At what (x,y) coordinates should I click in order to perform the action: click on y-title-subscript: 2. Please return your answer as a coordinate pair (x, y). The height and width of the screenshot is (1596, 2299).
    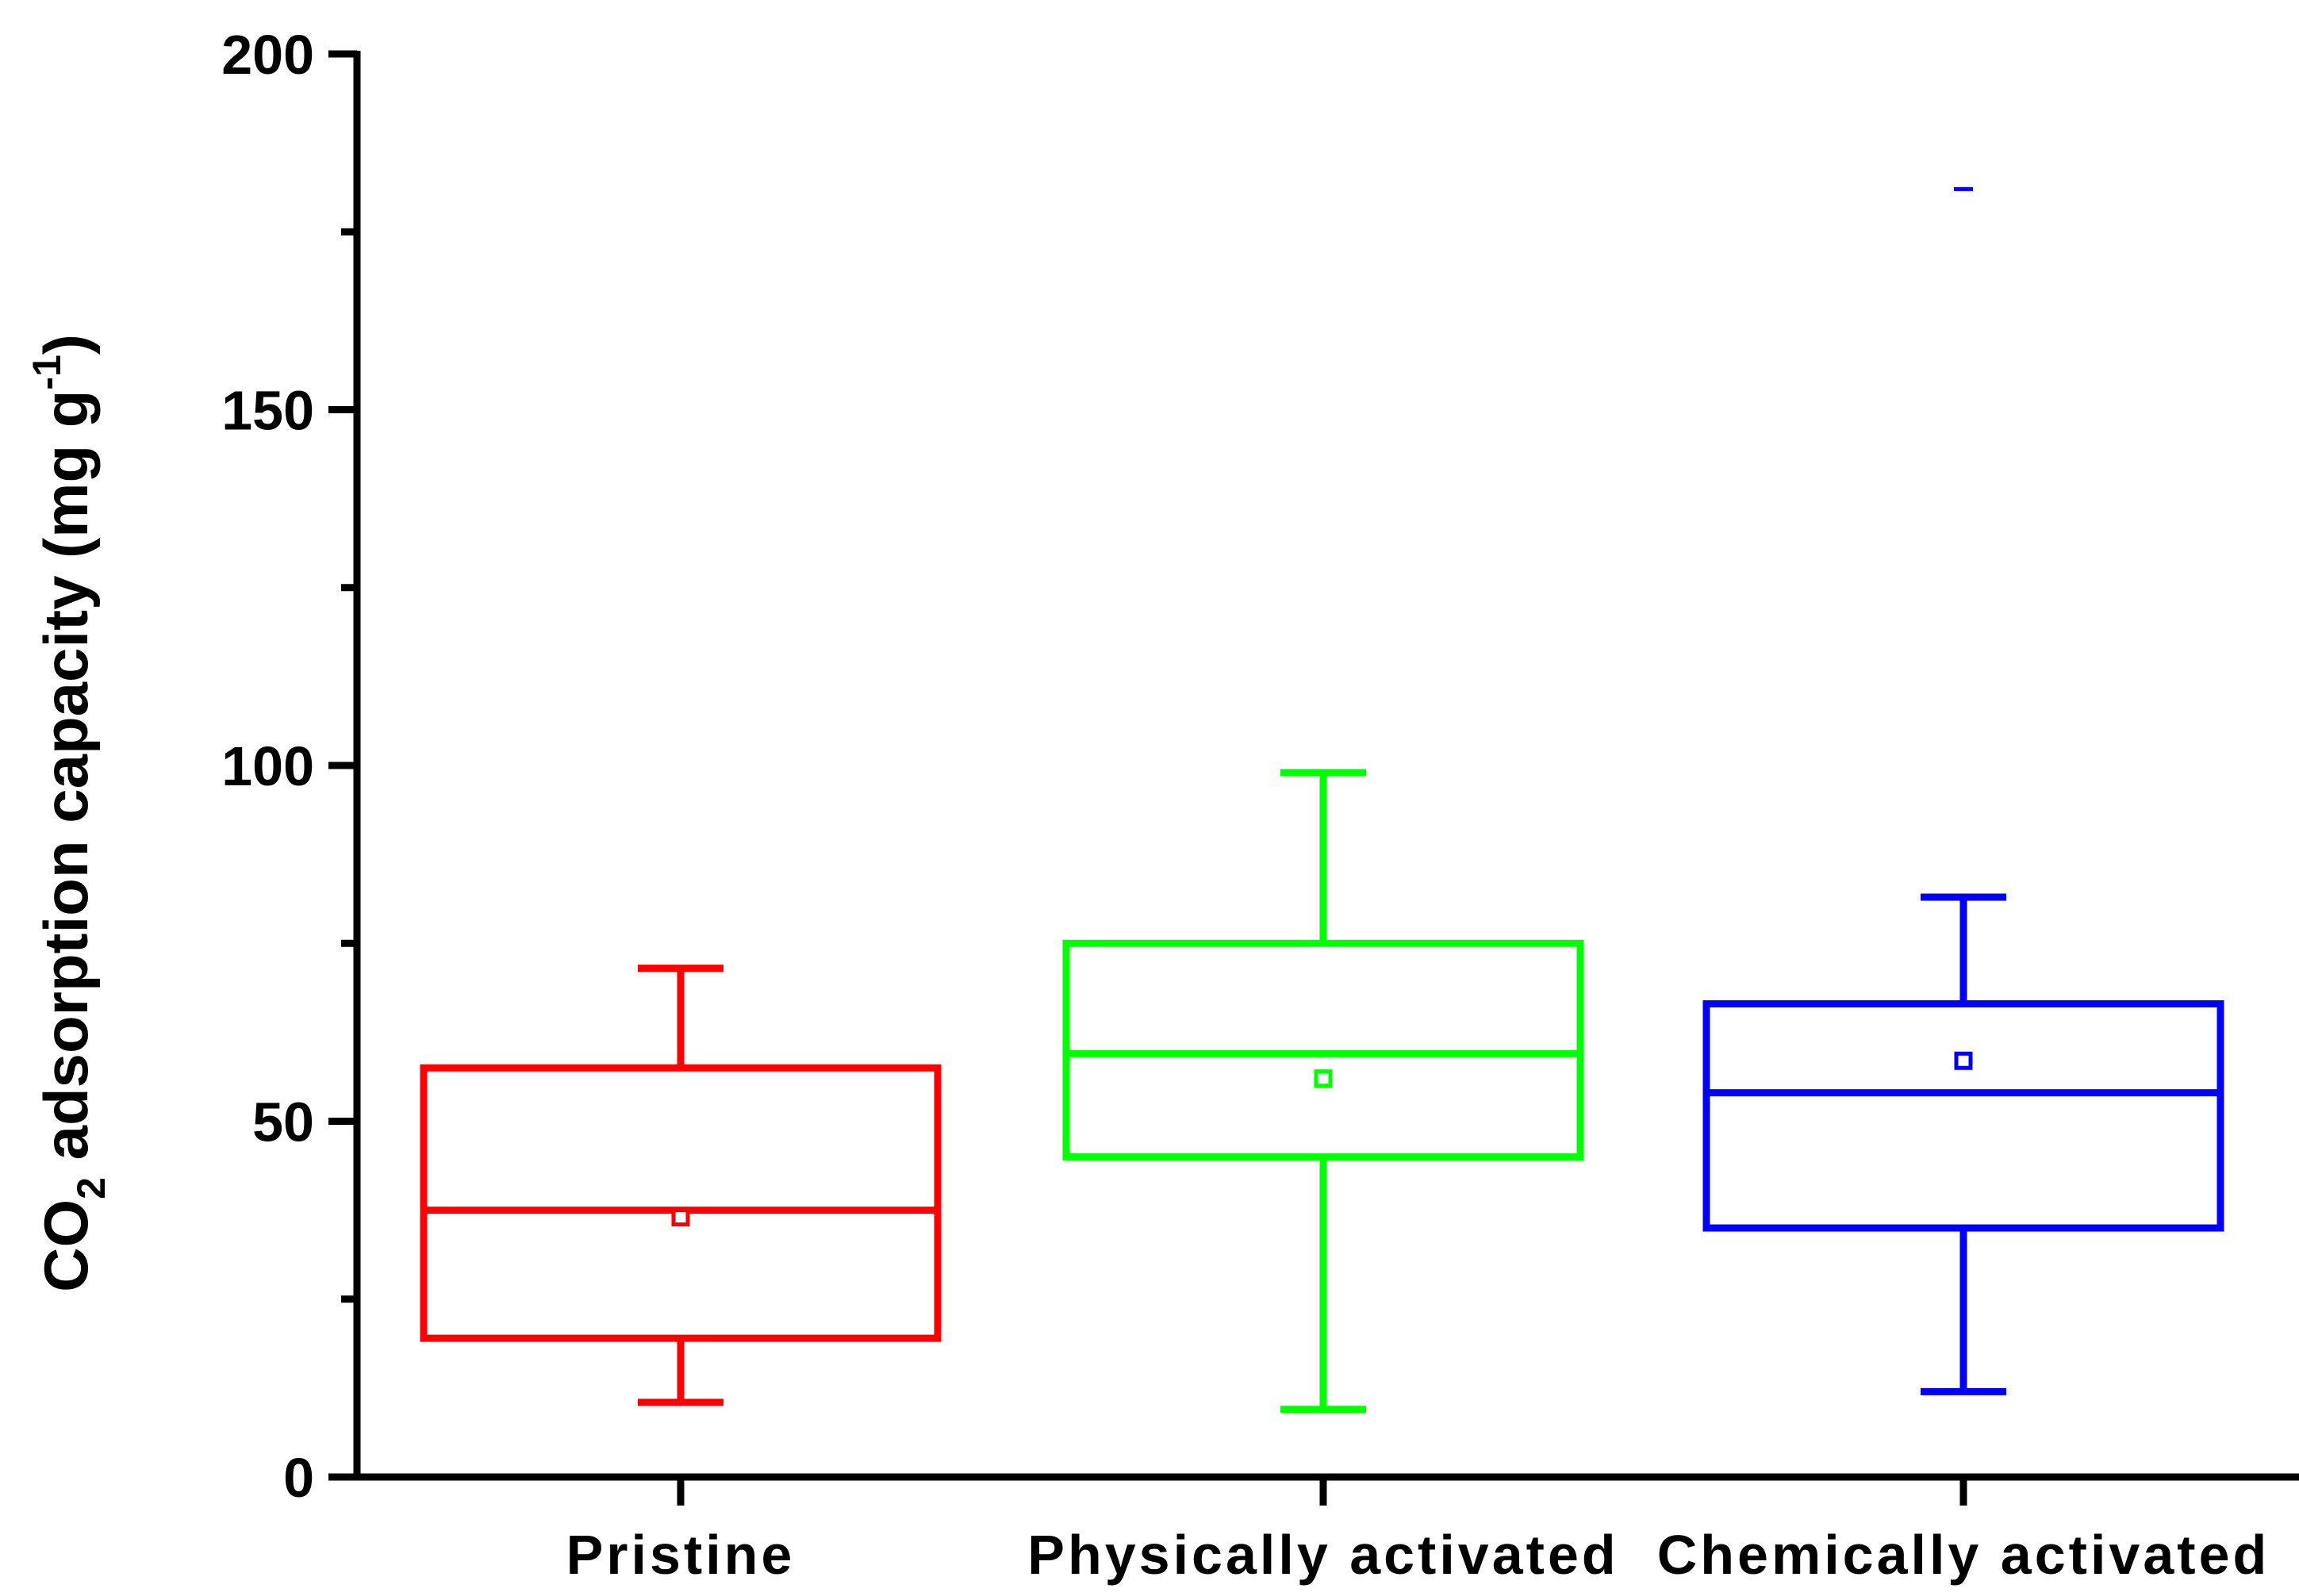
    Looking at the image, I should click on (91, 1188).